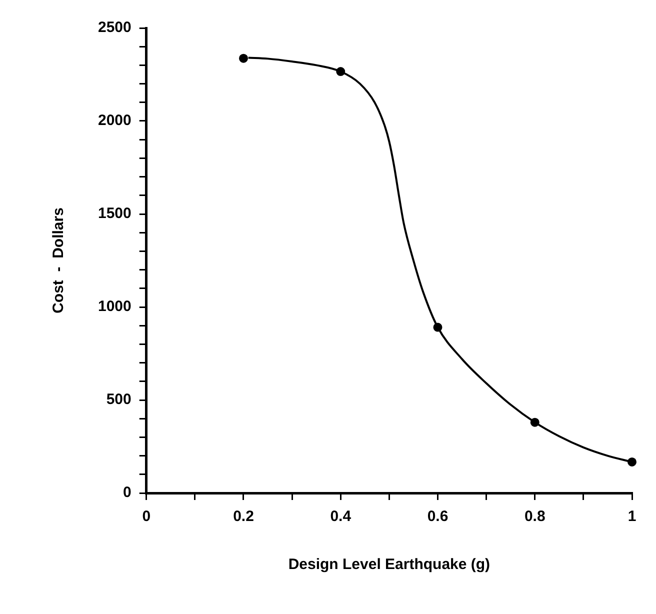 Image resolution: width=656 pixels, height=614 pixels. Describe the element at coordinates (632, 517) in the screenshot. I see `x-tick-label: 1` at that location.